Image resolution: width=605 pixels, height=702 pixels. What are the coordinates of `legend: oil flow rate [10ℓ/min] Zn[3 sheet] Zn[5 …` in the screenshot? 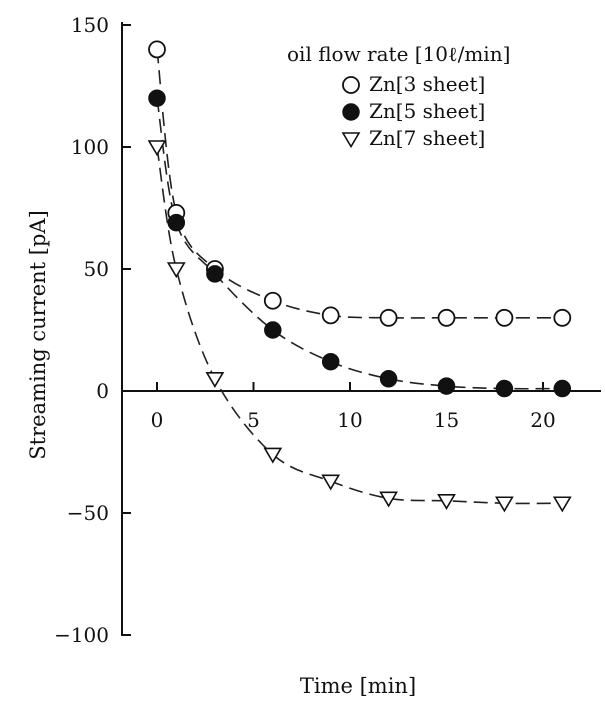 It's located at (398, 96).